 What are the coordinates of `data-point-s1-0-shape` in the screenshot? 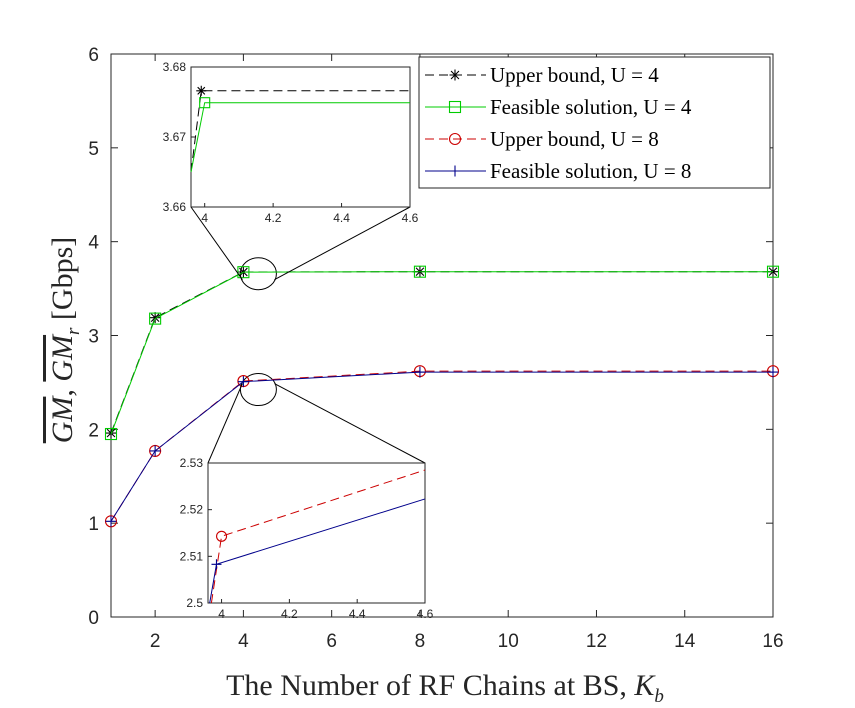 It's located at (111, 434).